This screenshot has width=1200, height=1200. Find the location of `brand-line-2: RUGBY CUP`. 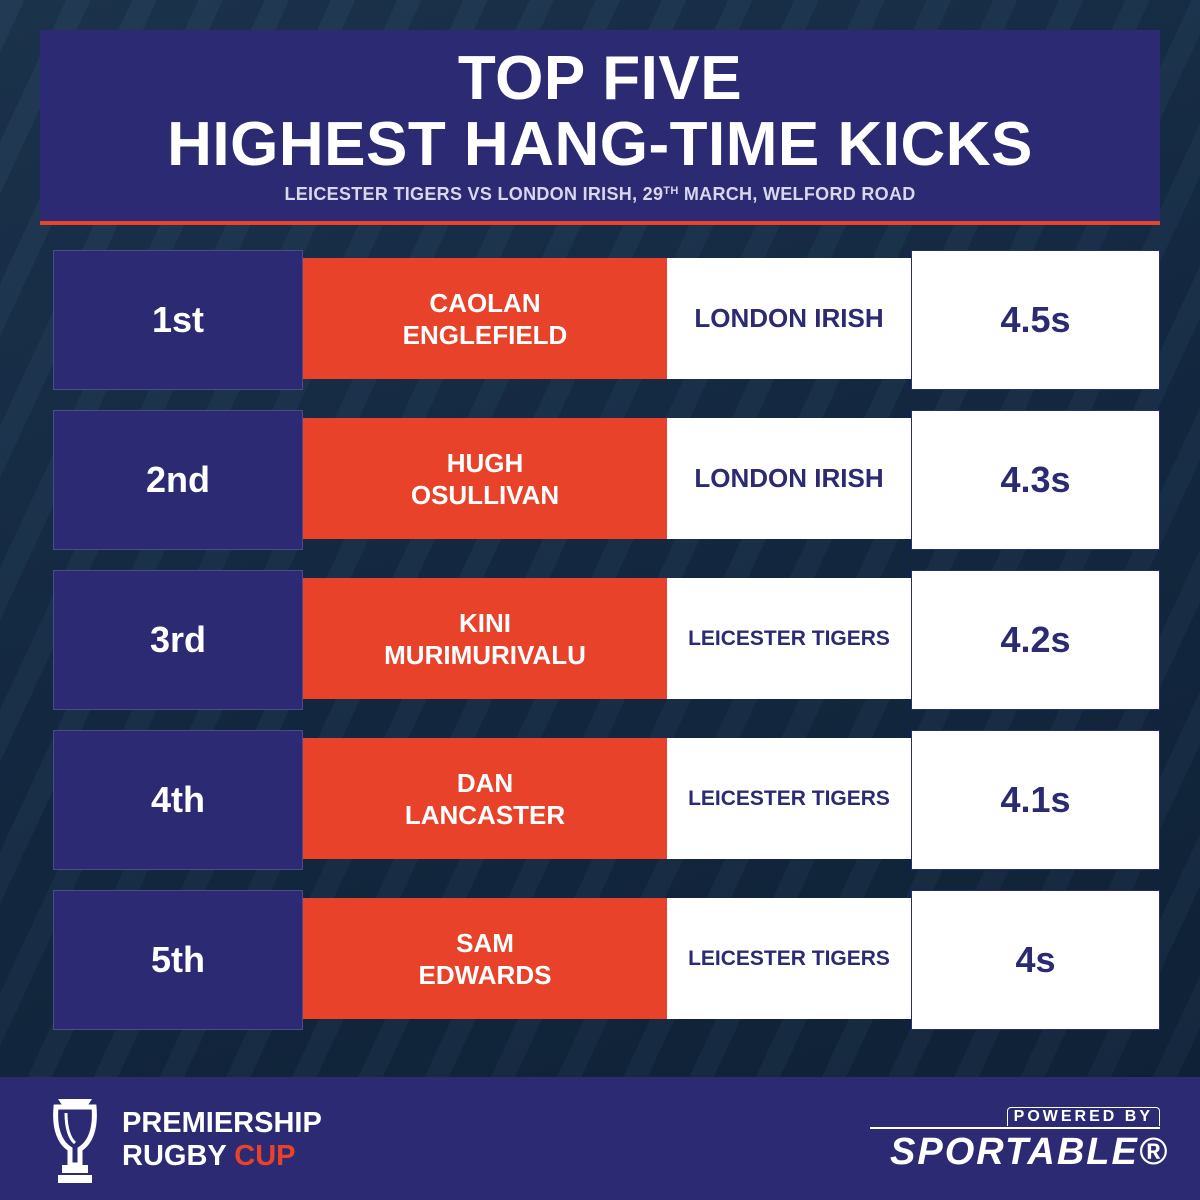

brand-line-2: RUGBY CUP is located at coordinates (222, 1156).